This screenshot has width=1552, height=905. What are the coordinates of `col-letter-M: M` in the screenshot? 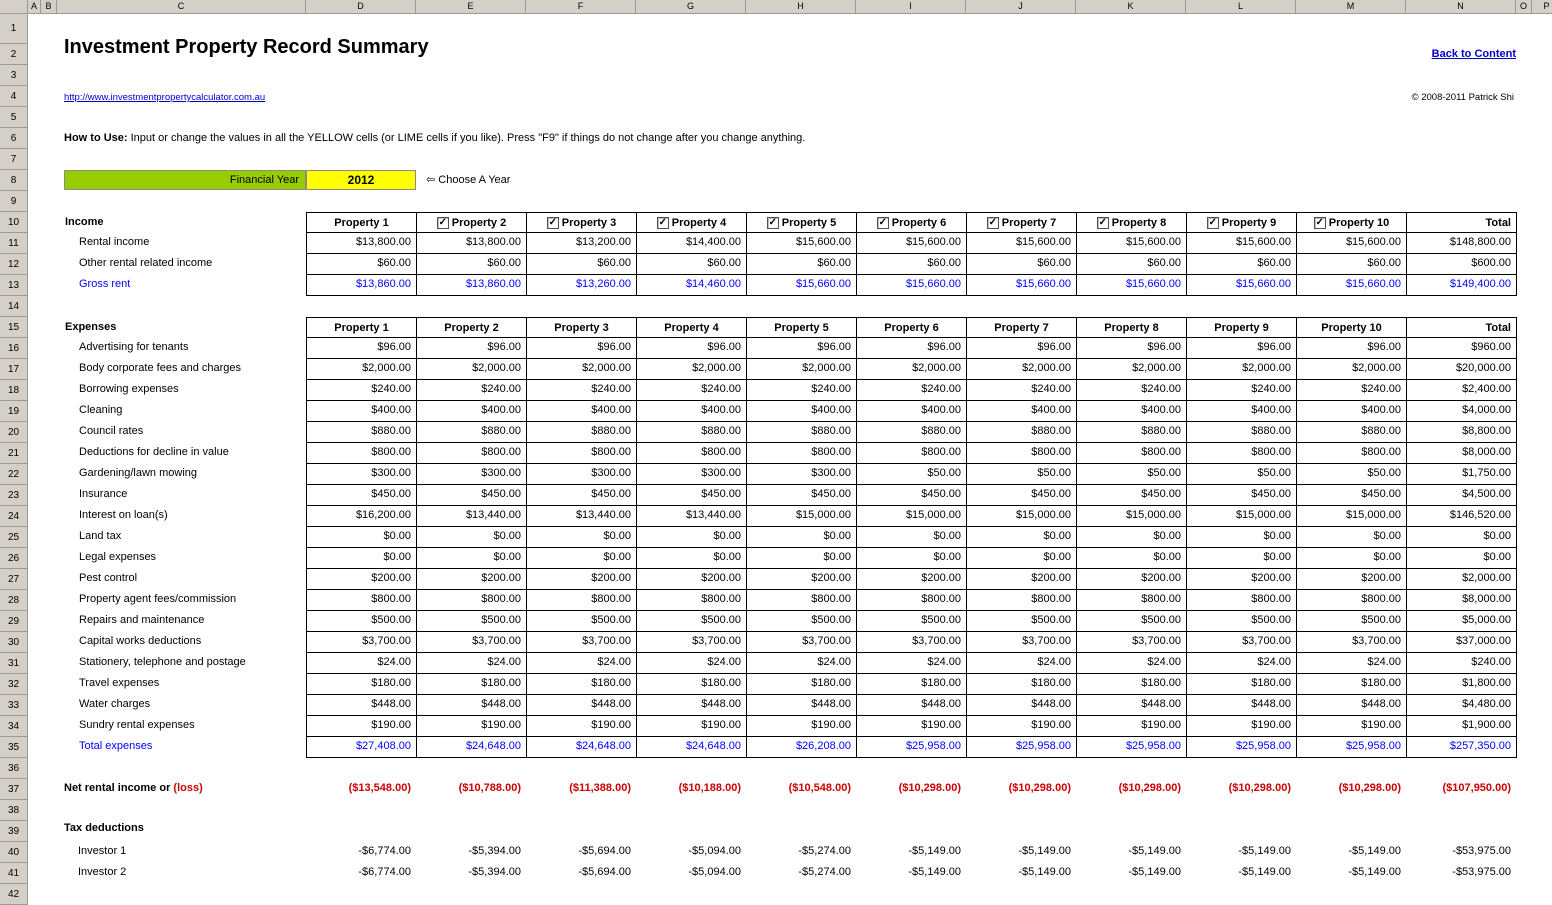 It's located at (1351, 7).